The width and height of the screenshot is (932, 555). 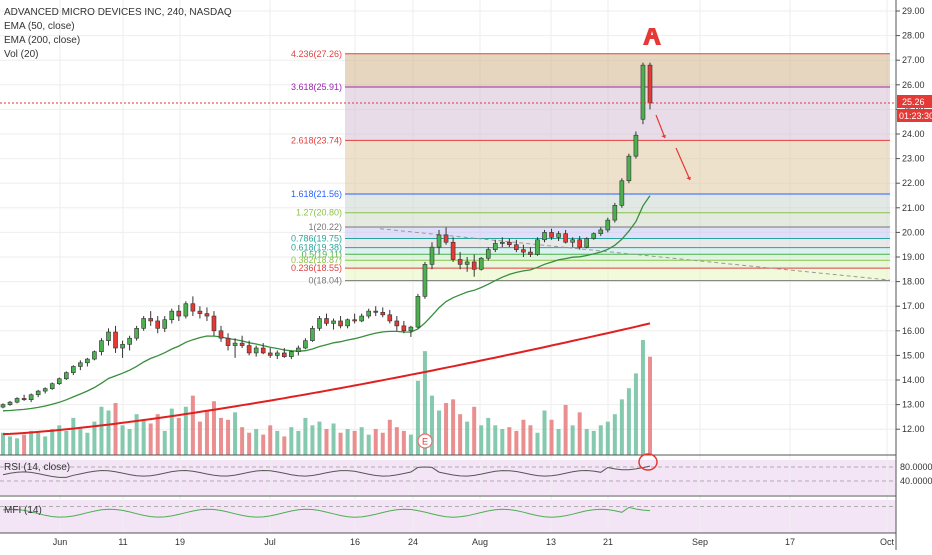 I want to click on mfi-panel-label: MFI (14), so click(x=23, y=510).